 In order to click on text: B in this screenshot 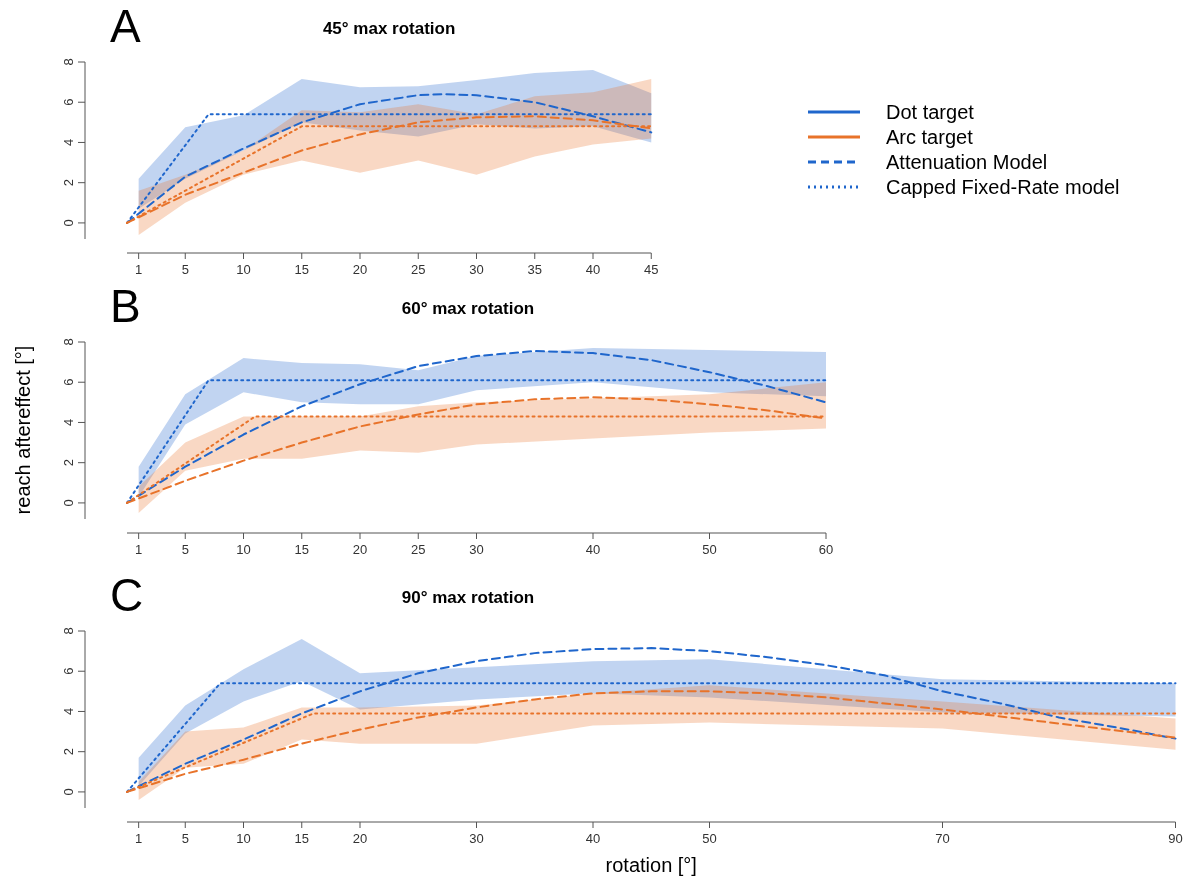, I will do `click(125, 306)`.